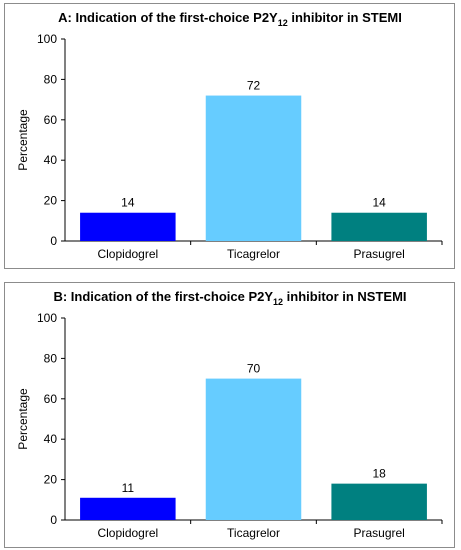 This screenshot has height=550, width=461. What do you see at coordinates (163, 296) in the screenshot?
I see `chart-title-prefix: B: Indication of the first-choice P2Y` at bounding box center [163, 296].